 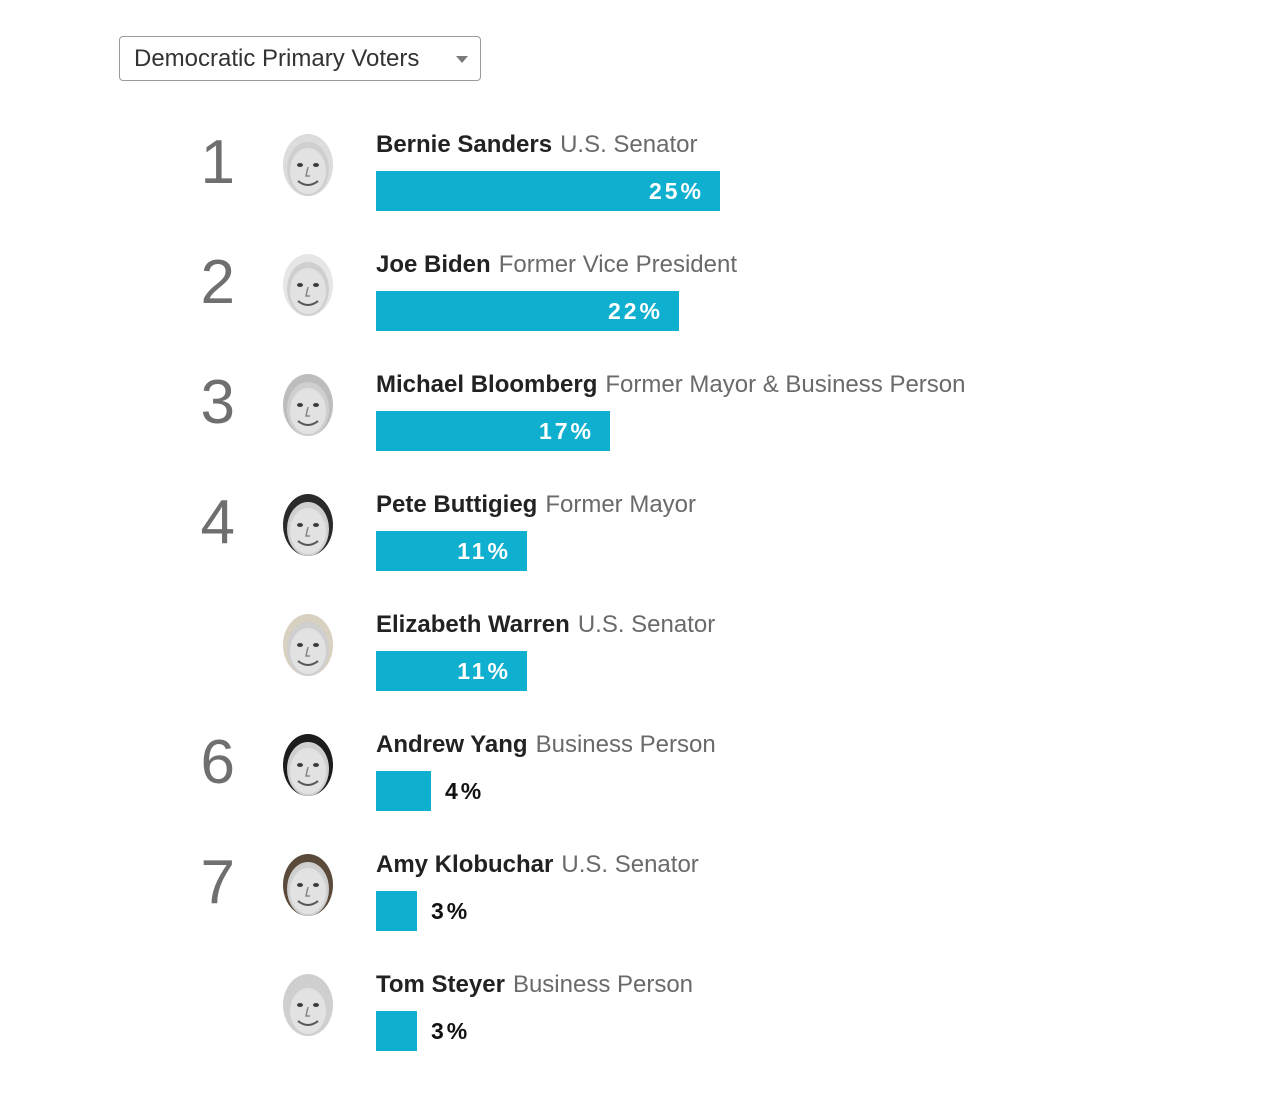 I want to click on candidate-title: Former Vice President, so click(x=618, y=264).